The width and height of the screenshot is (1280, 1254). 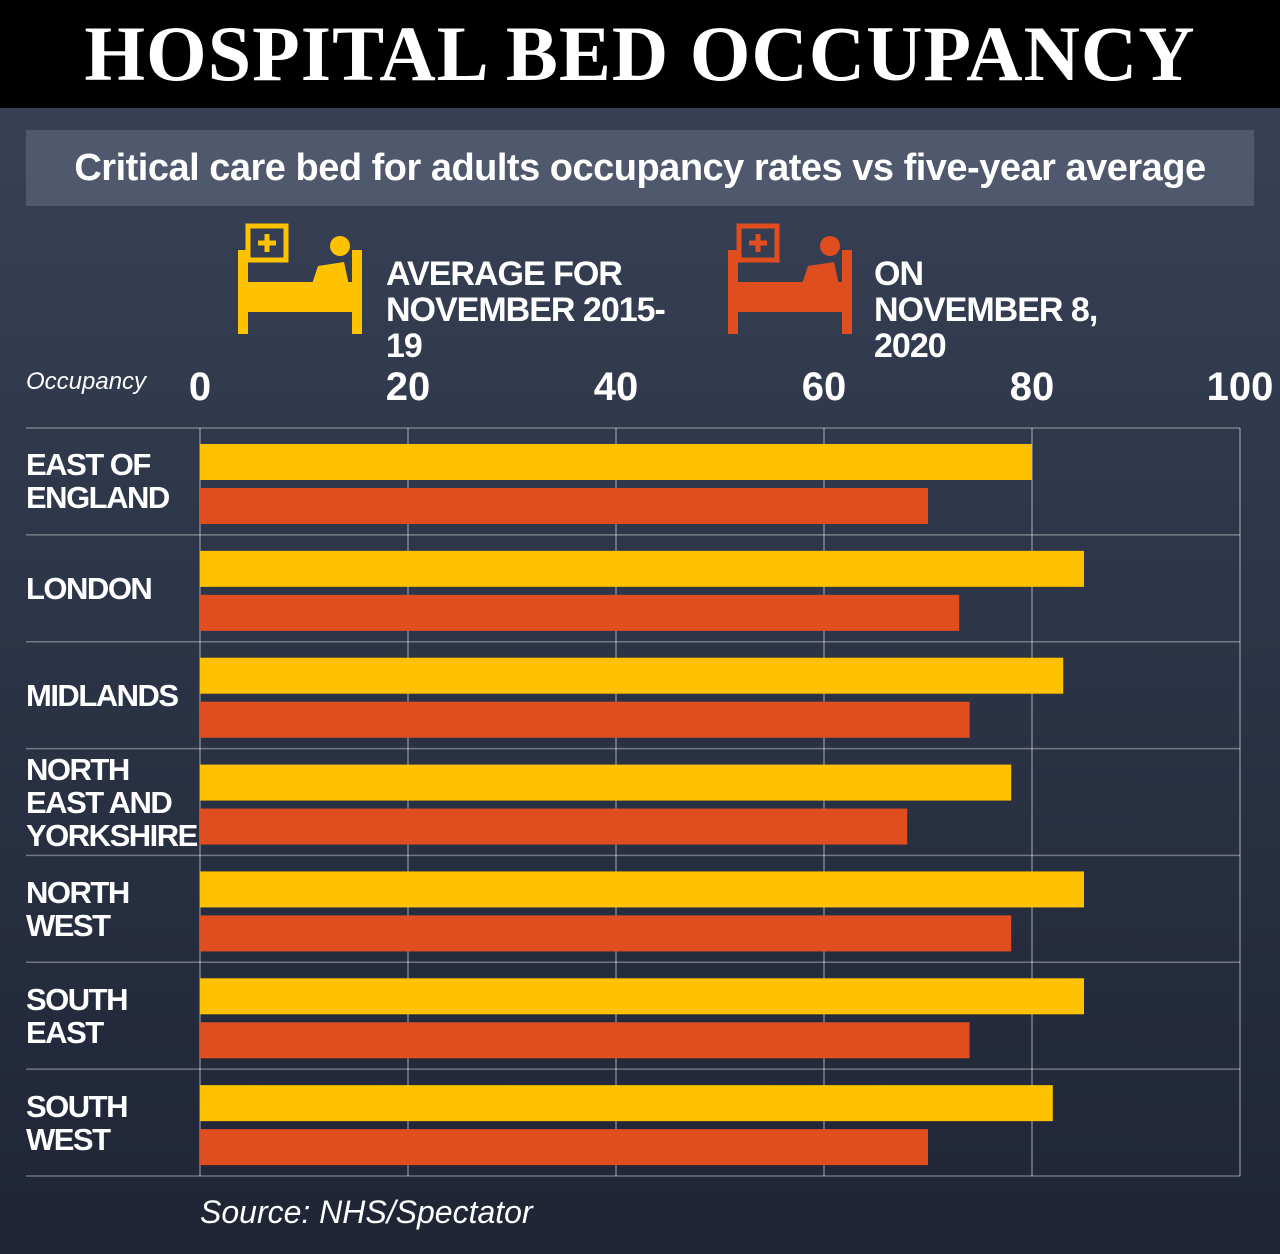 What do you see at coordinates (616, 387) in the screenshot?
I see `x-tick-label: 40` at bounding box center [616, 387].